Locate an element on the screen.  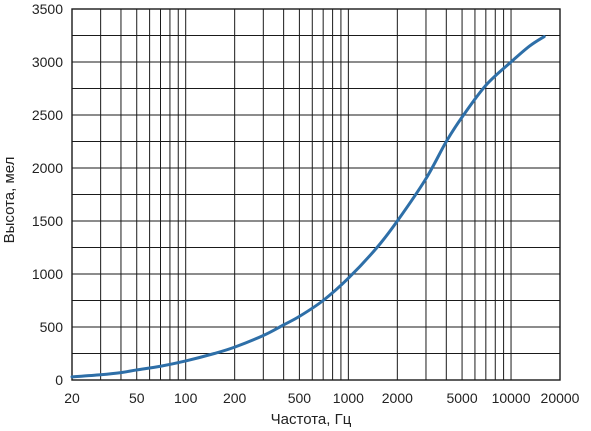
y-tick-label: 0 is located at coordinates (59, 380).